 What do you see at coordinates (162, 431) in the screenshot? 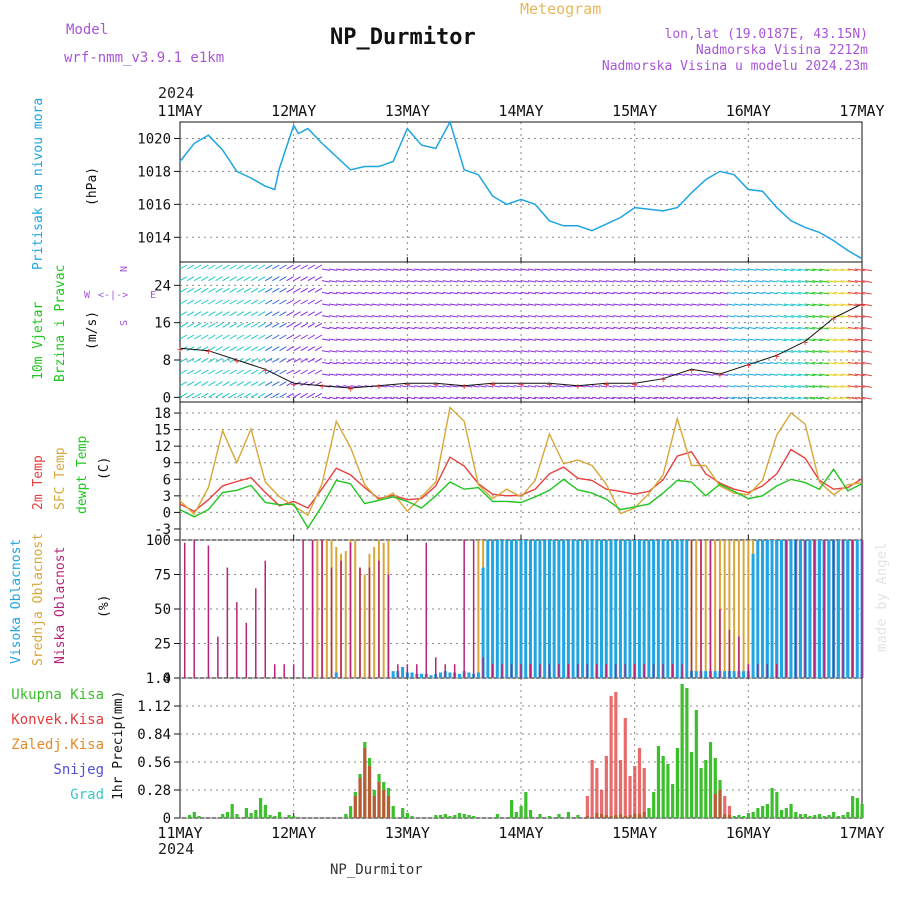
I see `y-tick-label: 15` at bounding box center [162, 431].